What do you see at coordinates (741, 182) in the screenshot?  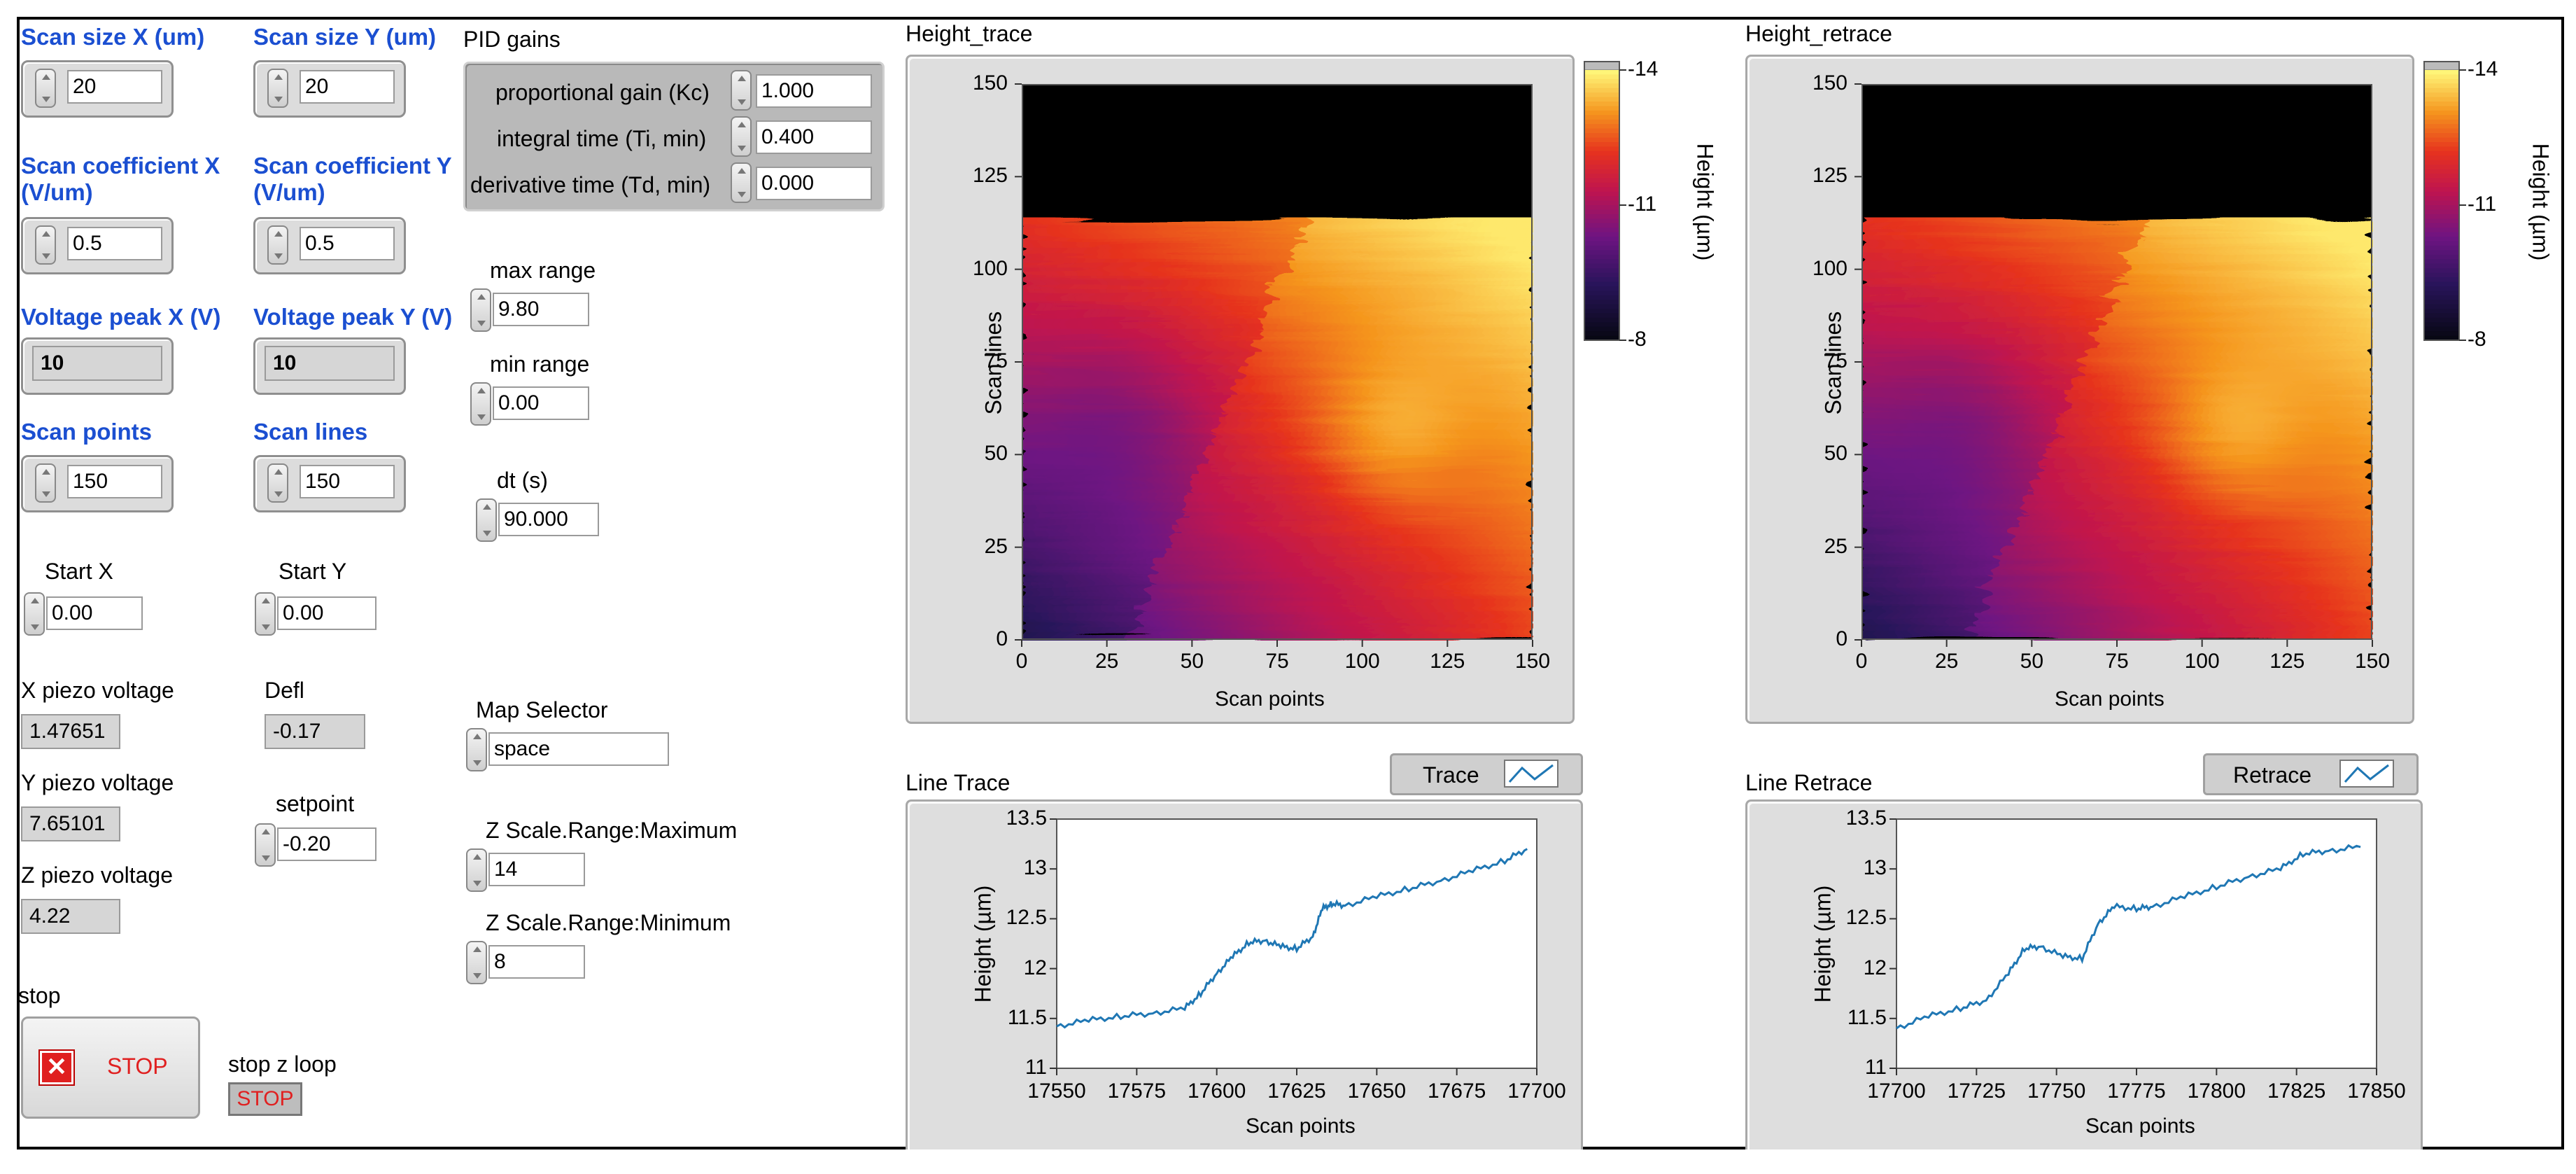 I see `td-stepper` at bounding box center [741, 182].